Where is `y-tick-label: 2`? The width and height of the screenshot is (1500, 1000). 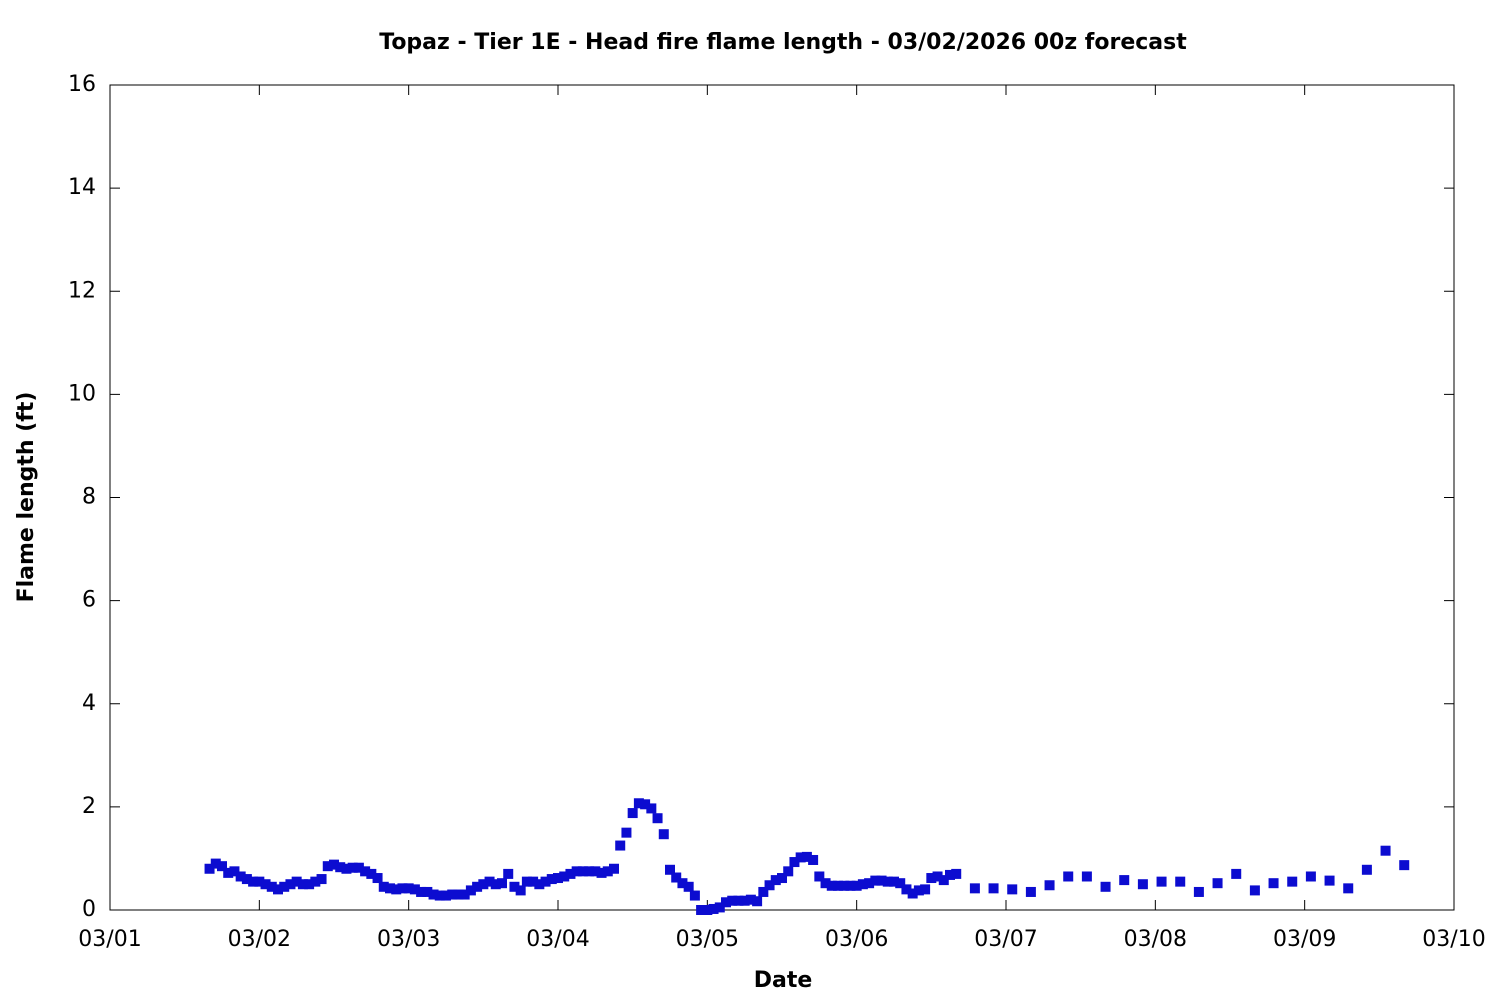
y-tick-label: 2 is located at coordinates (89, 806).